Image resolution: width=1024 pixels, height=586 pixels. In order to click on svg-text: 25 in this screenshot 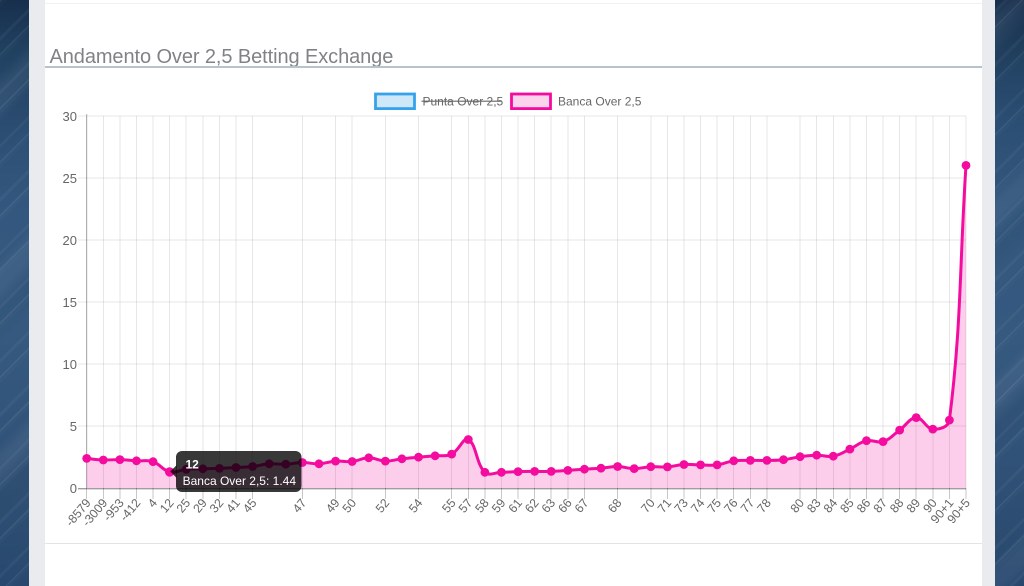, I will do `click(70, 178)`.